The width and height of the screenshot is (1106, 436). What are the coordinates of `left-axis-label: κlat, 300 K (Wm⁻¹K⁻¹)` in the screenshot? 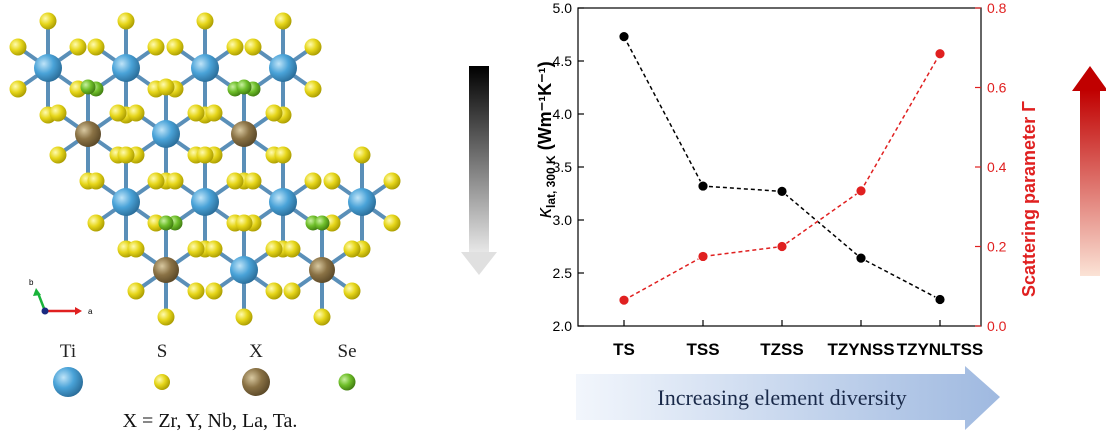 It's located at (546, 139).